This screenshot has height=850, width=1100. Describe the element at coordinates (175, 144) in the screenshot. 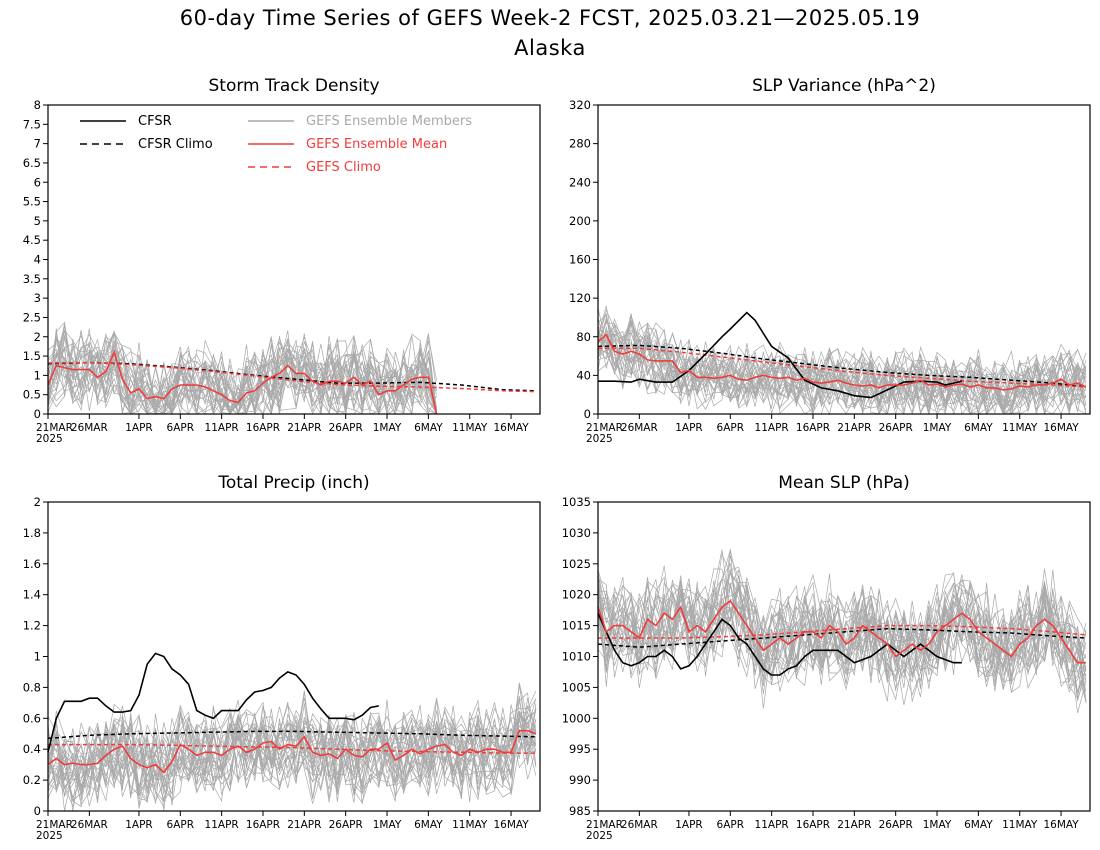

I see `legend-cfsr-climo-label: CFSR Climo` at that location.